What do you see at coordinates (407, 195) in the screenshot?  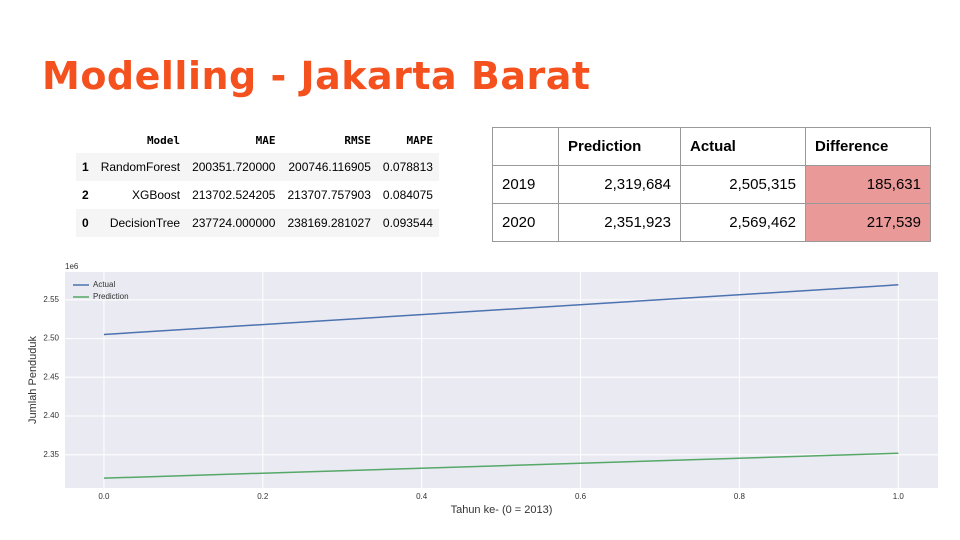 I see `table-cell: 0.084075` at bounding box center [407, 195].